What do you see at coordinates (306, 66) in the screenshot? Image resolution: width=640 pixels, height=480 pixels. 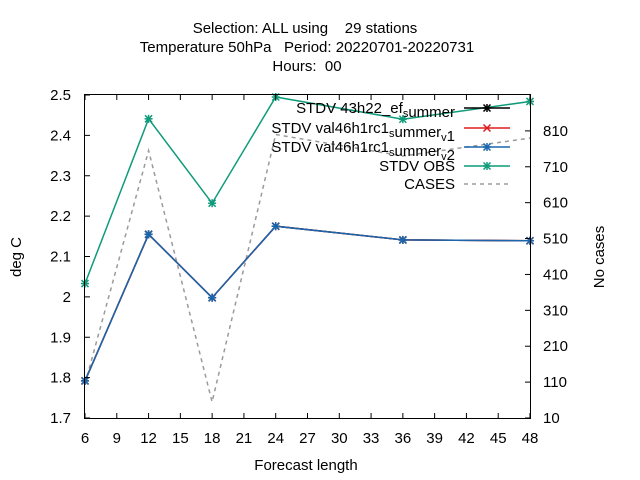 I see `title-line-3: Hours: 00` at bounding box center [306, 66].